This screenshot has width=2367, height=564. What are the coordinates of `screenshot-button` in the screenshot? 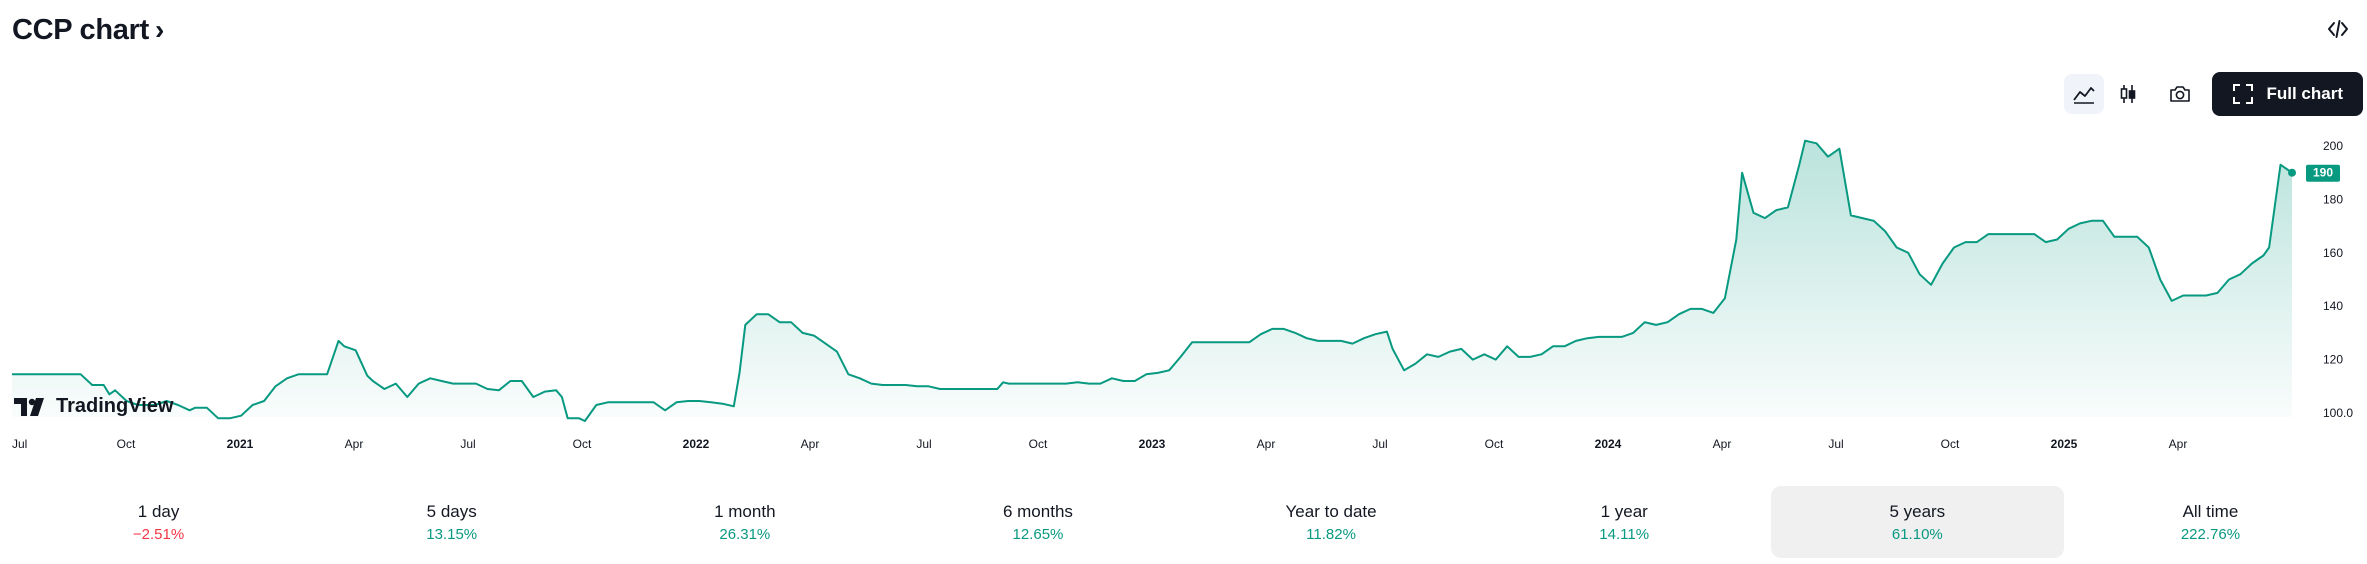 It's located at (2180, 94).